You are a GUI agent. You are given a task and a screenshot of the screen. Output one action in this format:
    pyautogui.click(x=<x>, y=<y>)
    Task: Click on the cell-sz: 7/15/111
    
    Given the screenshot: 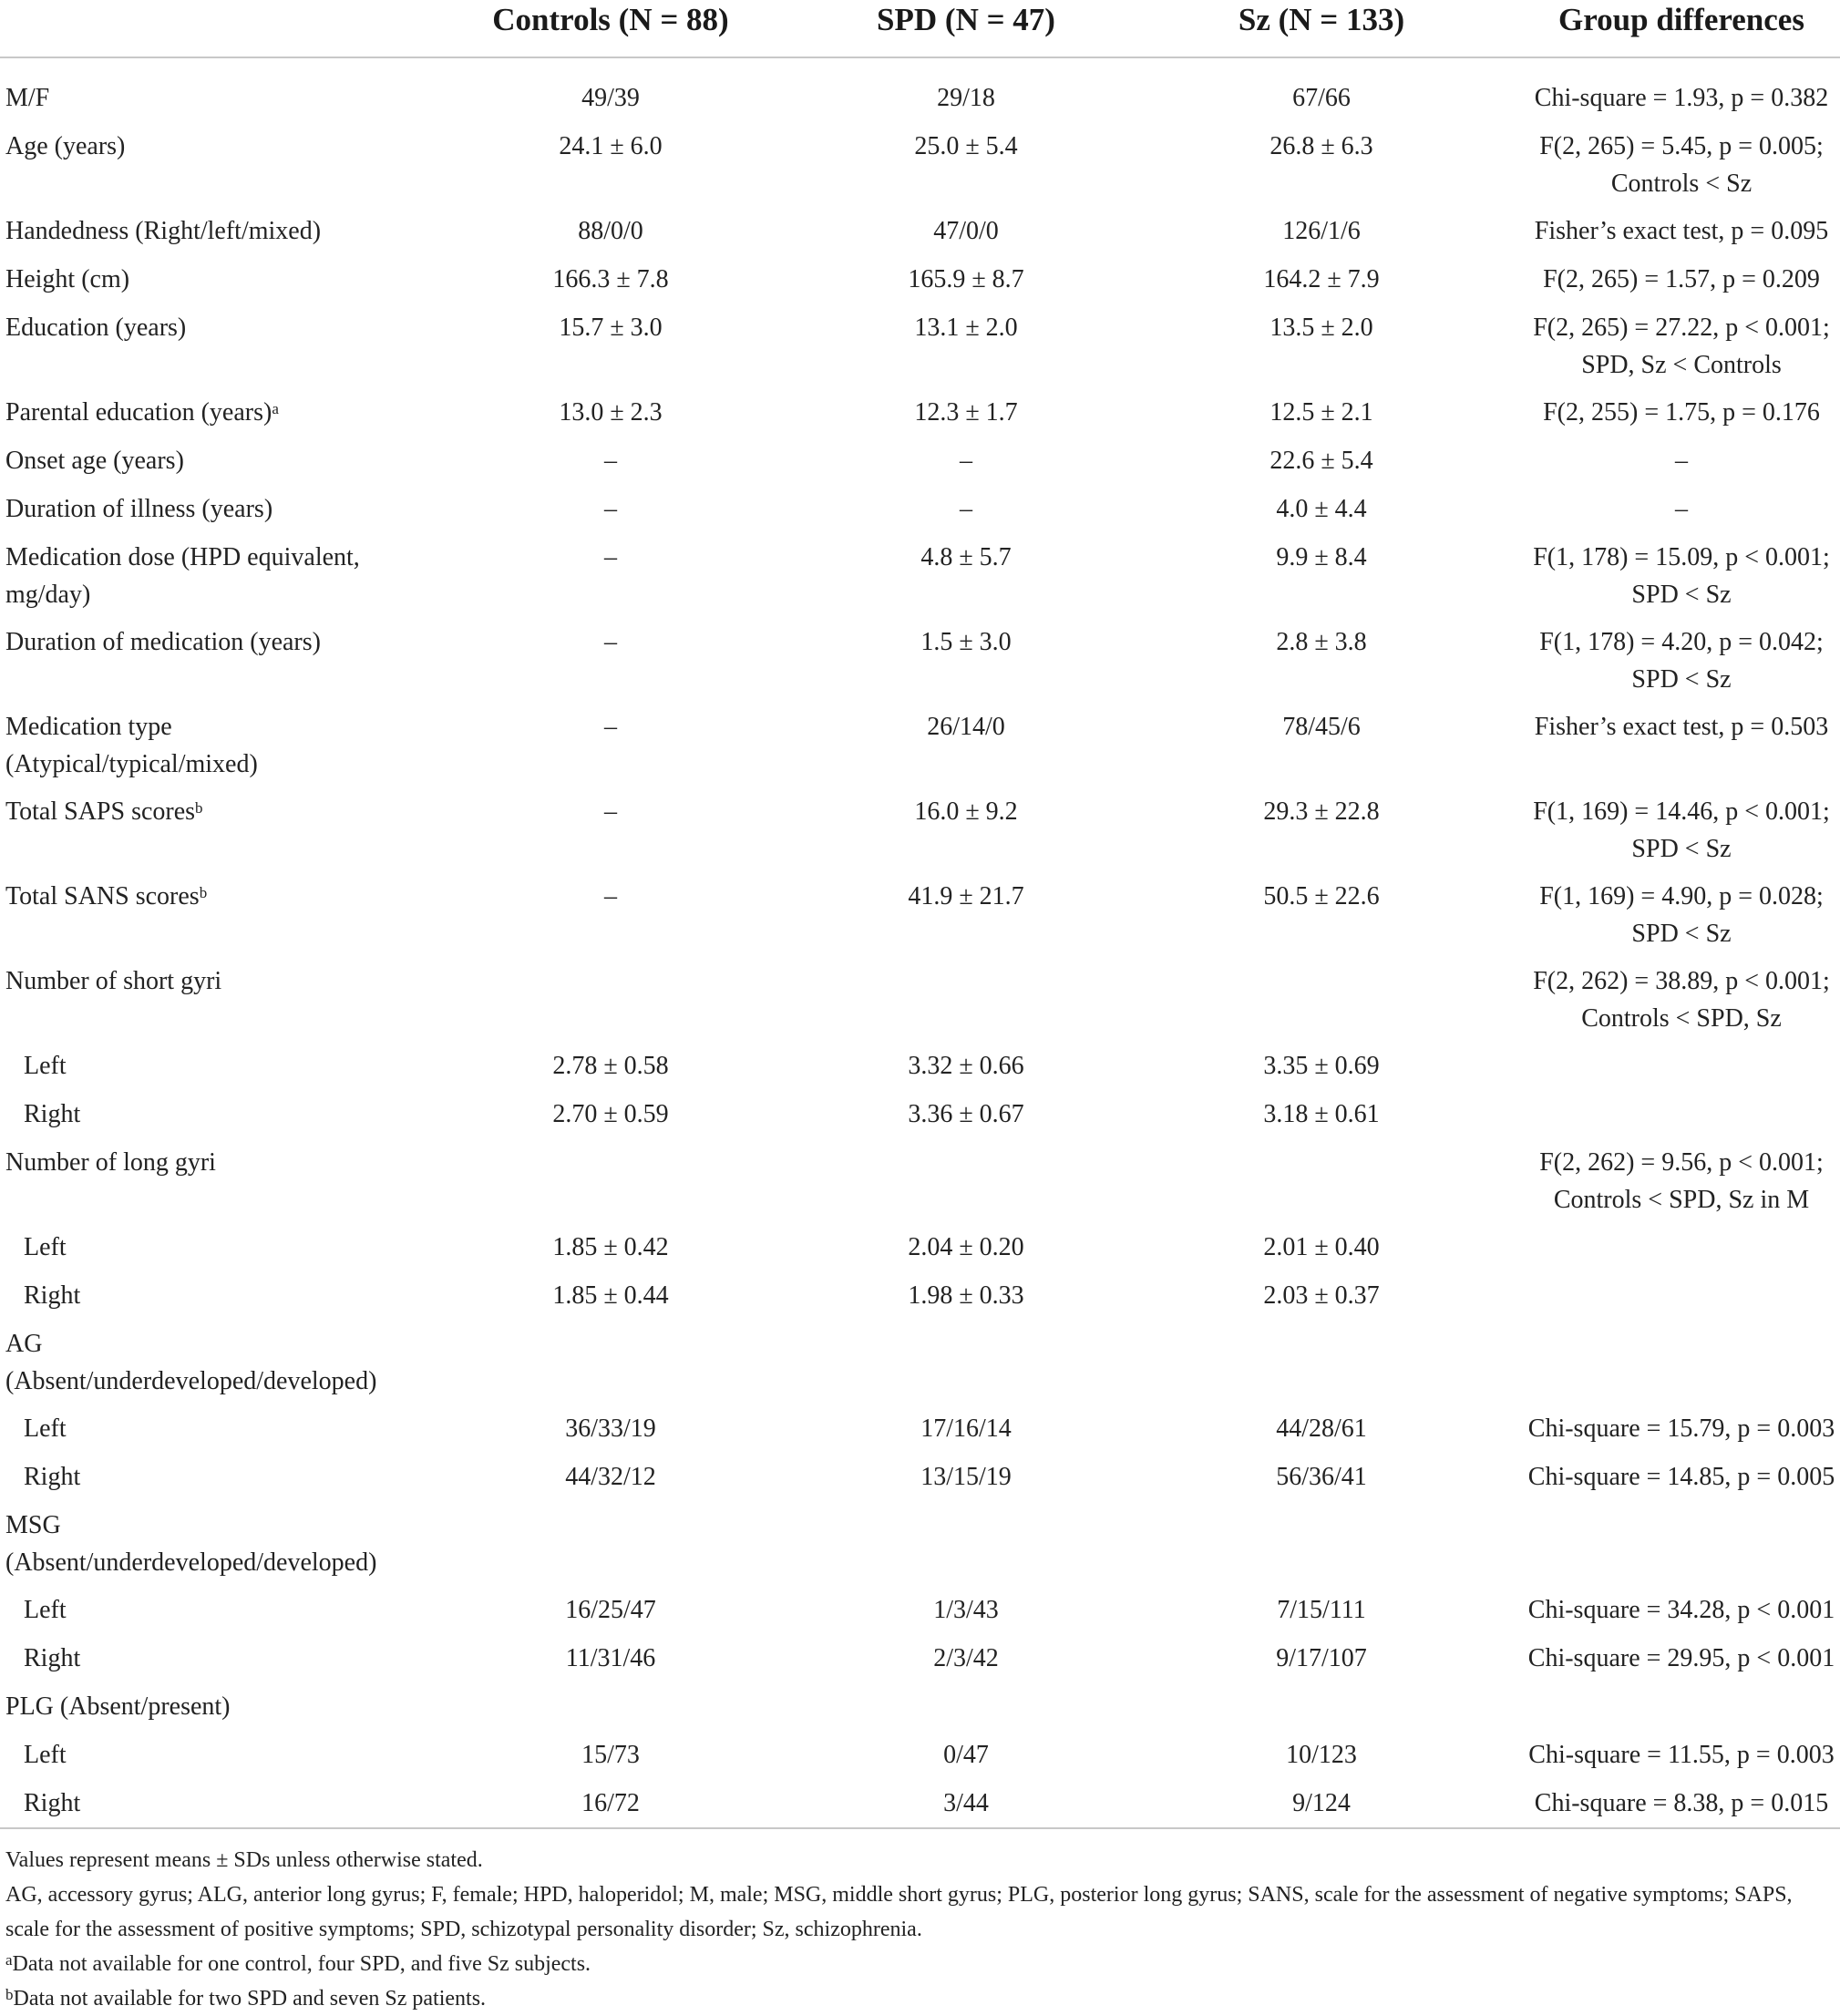 What is the action you would take?
    pyautogui.click(x=1321, y=1610)
    